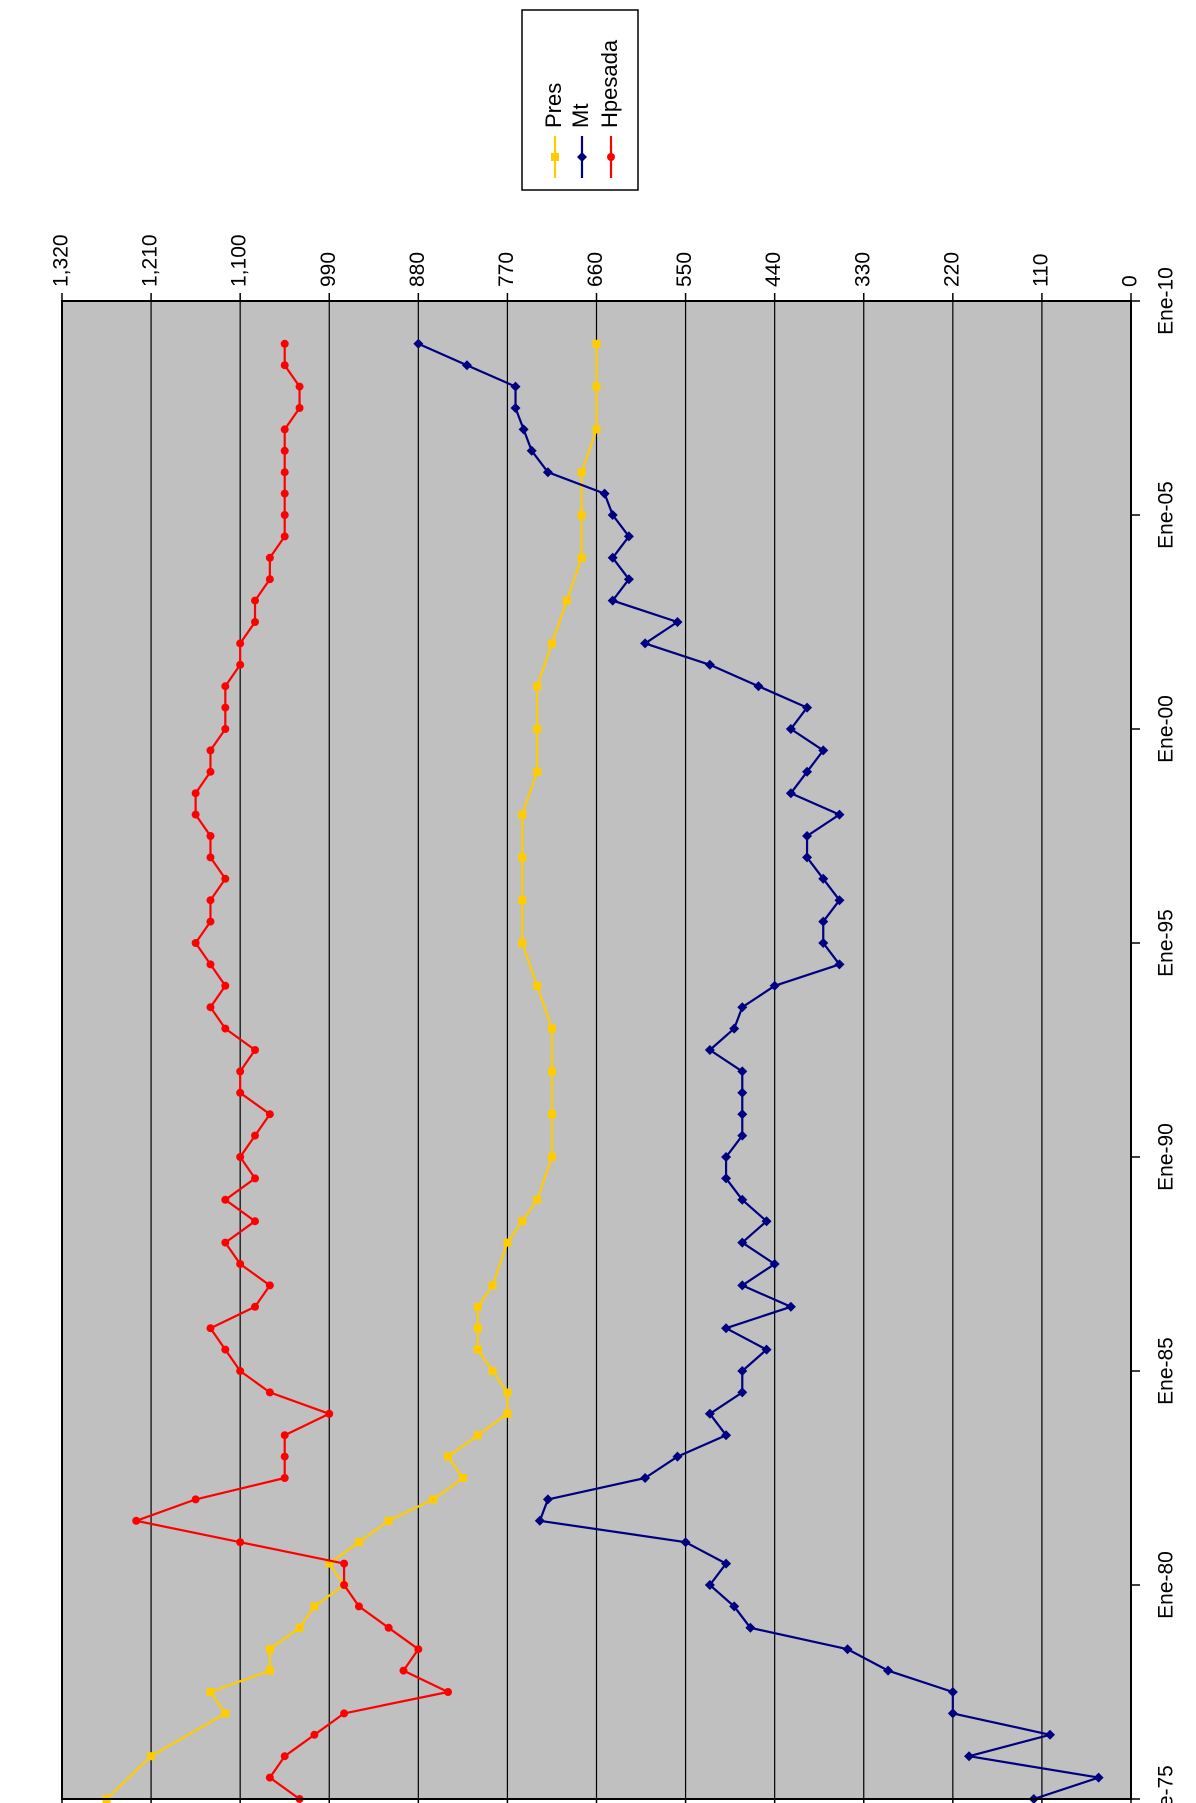 The width and height of the screenshot is (1196, 1803). I want to click on y-right-tick-label: 440, so click(773, 269).